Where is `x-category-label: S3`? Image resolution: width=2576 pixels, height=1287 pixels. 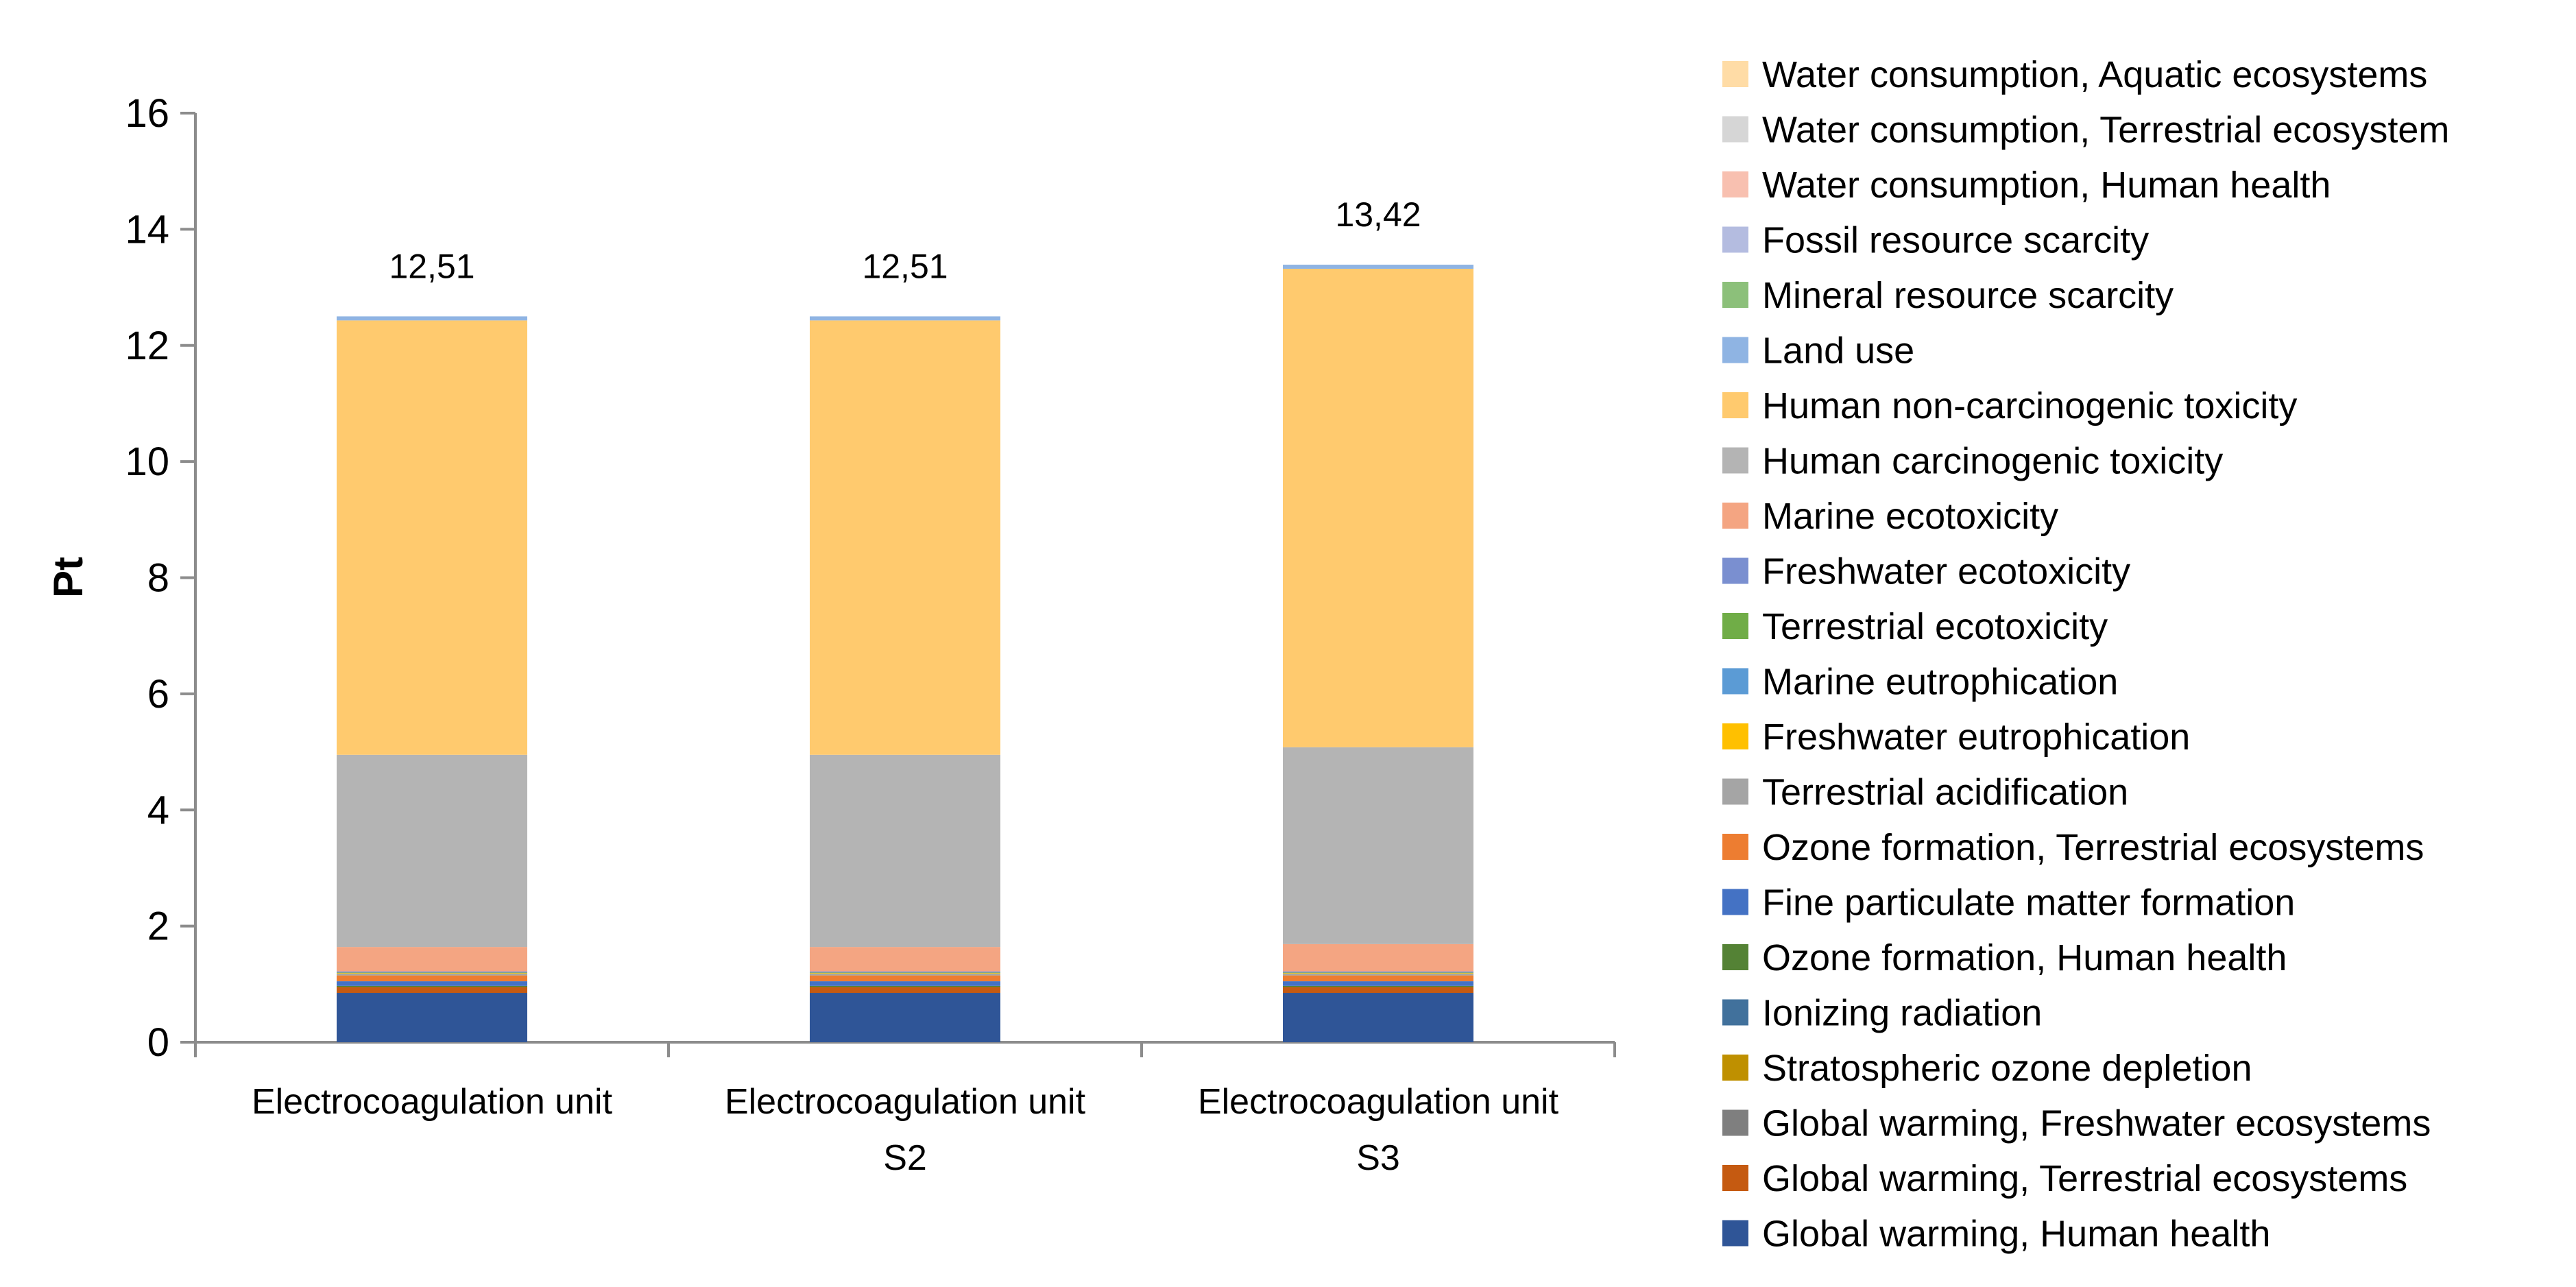
x-category-label: S3 is located at coordinates (1378, 1158).